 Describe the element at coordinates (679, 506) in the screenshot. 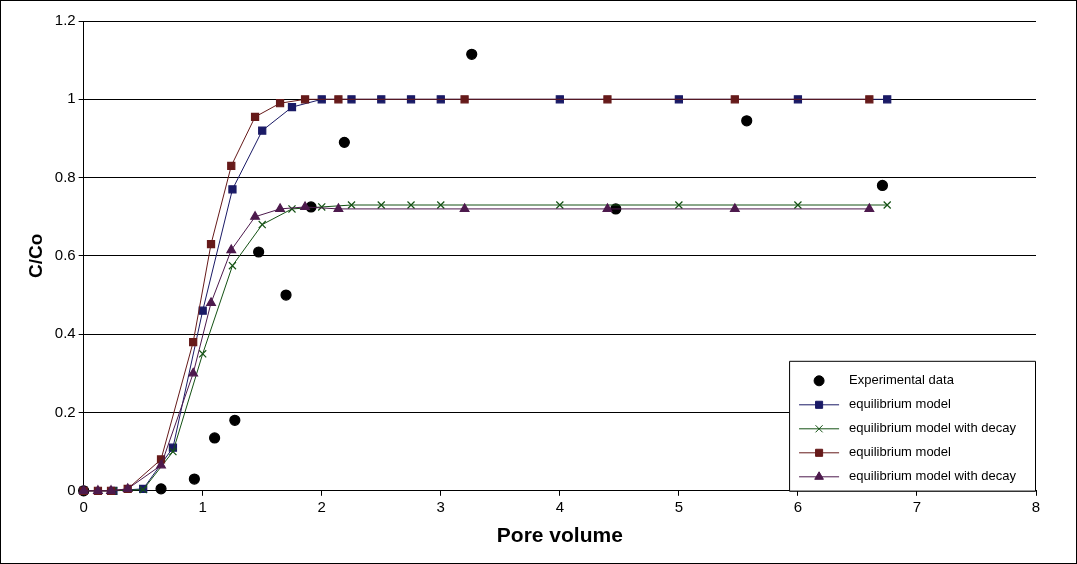

I see `x-tick-label: 5` at that location.